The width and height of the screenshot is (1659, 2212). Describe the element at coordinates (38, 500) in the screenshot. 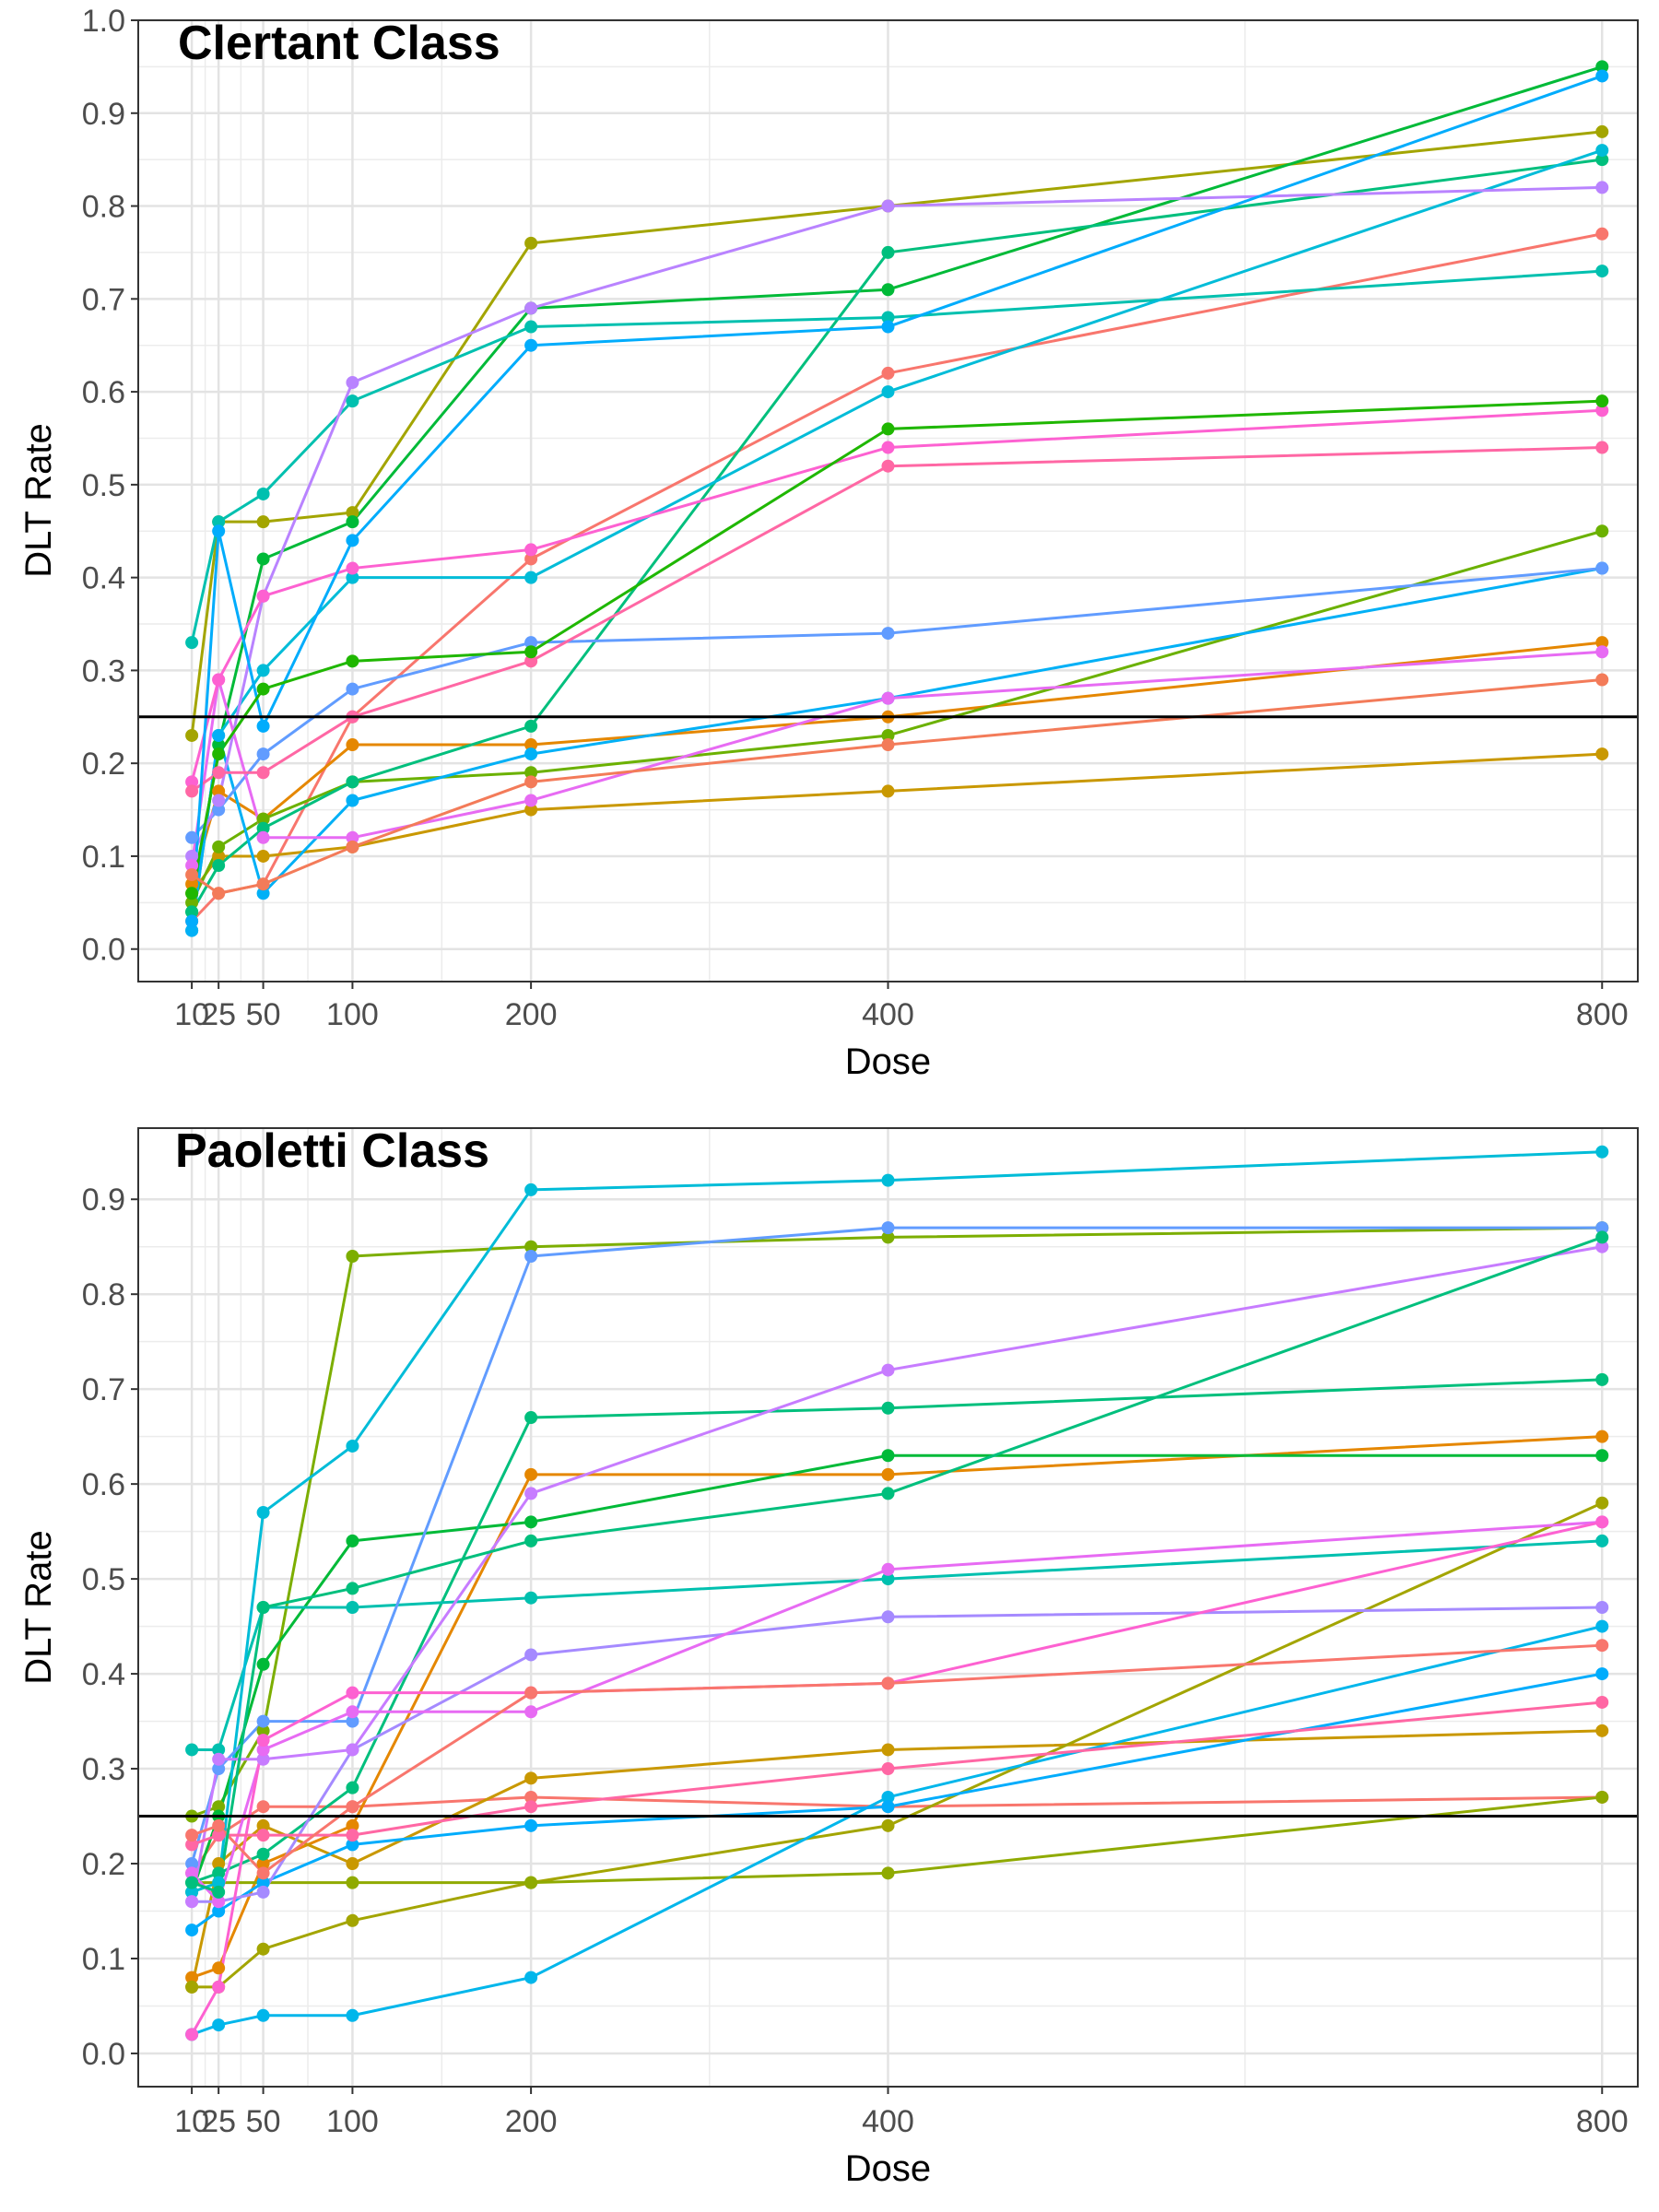

I see `y-axis-title: DLT Rate` at that location.